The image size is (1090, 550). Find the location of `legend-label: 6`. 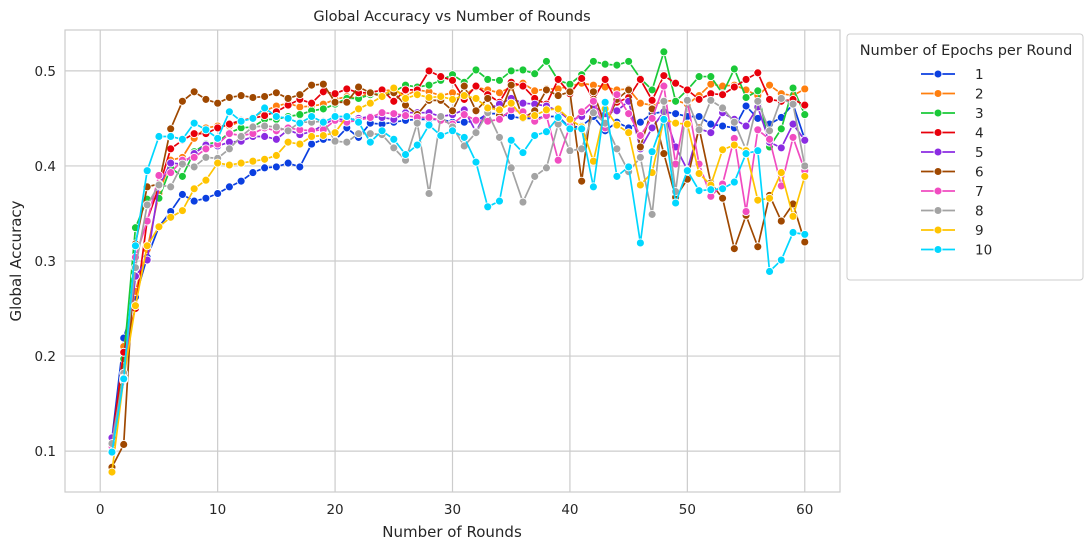

legend-label: 6 is located at coordinates (979, 173).